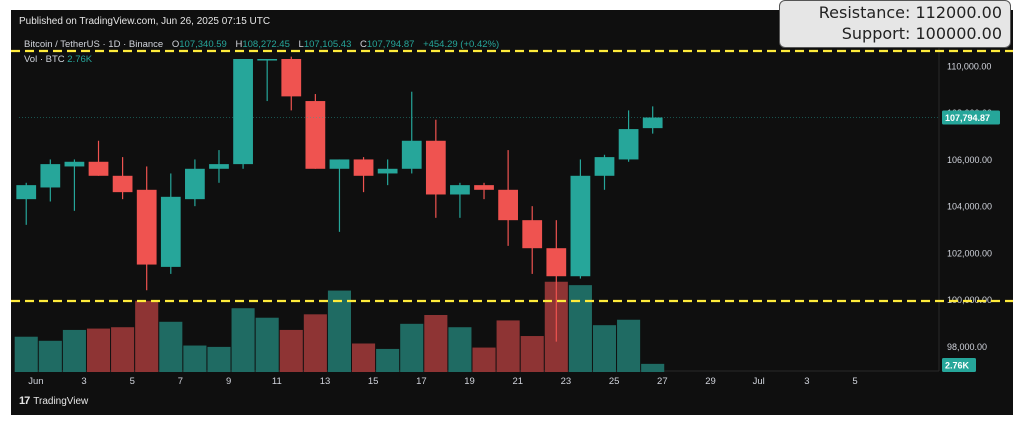  What do you see at coordinates (301, 44) in the screenshot?
I see `low-label: L` at bounding box center [301, 44].